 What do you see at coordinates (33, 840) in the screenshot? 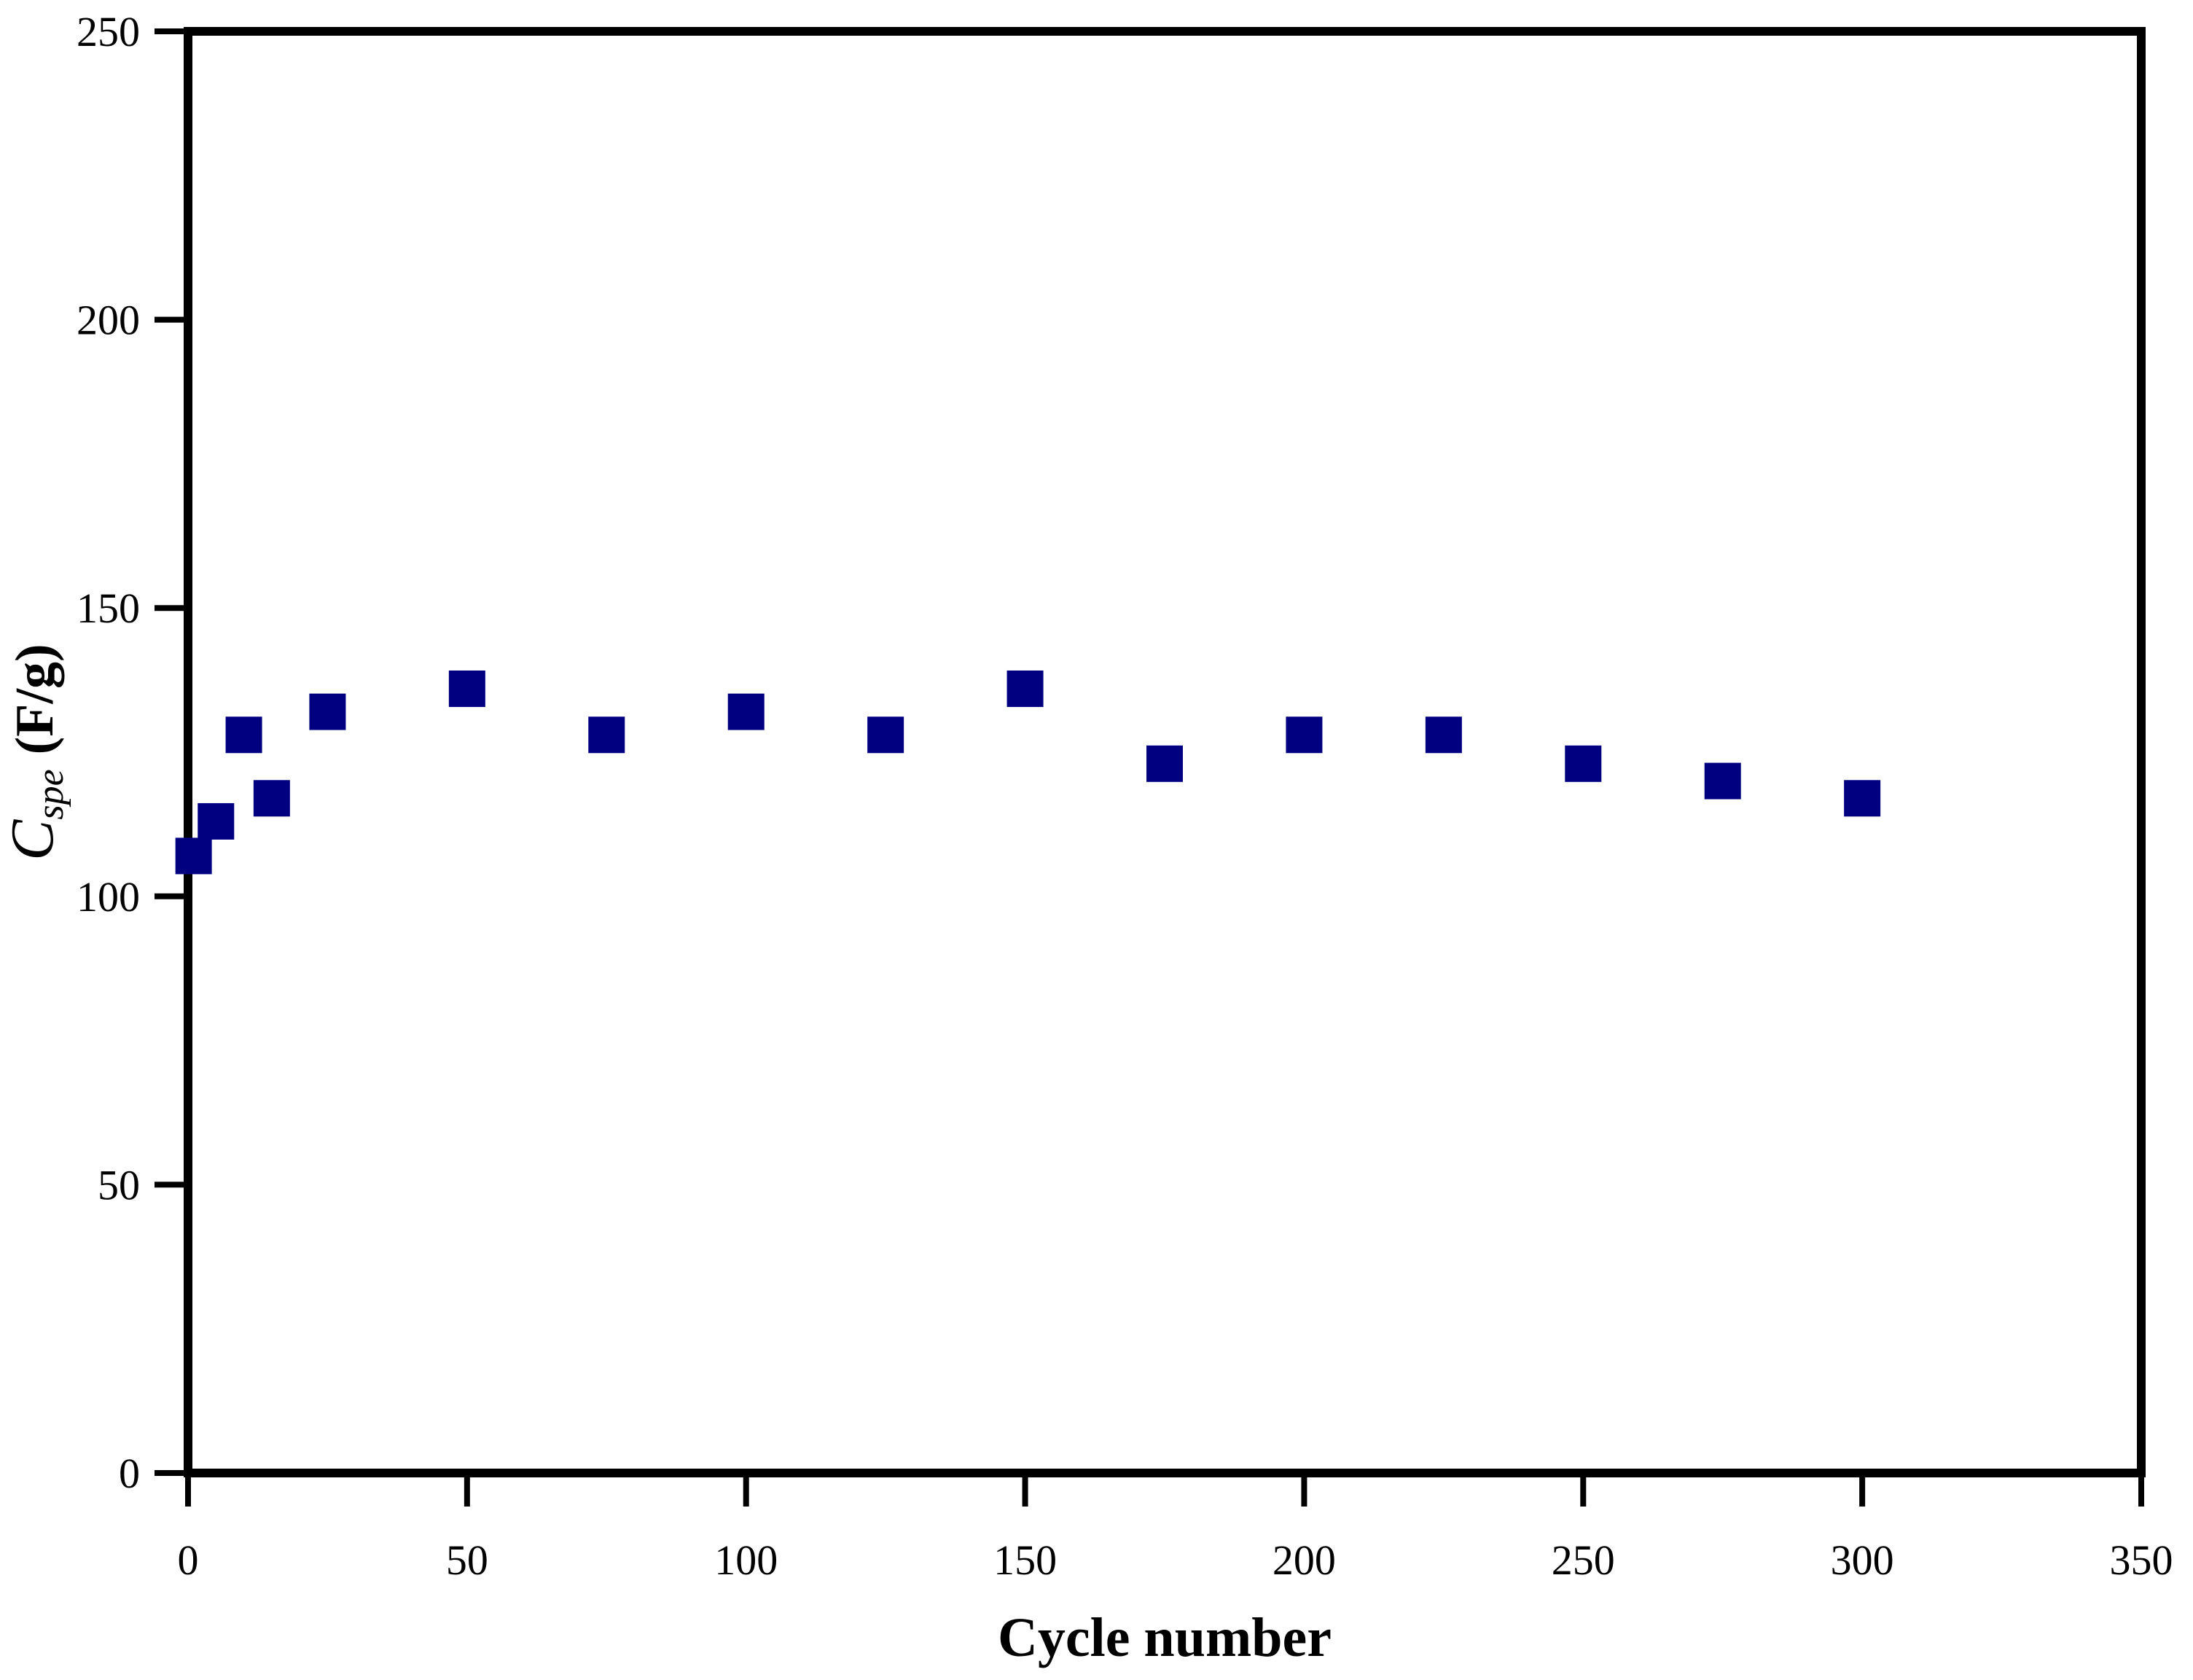
I see `y-axis-title-symbol: C` at bounding box center [33, 840].